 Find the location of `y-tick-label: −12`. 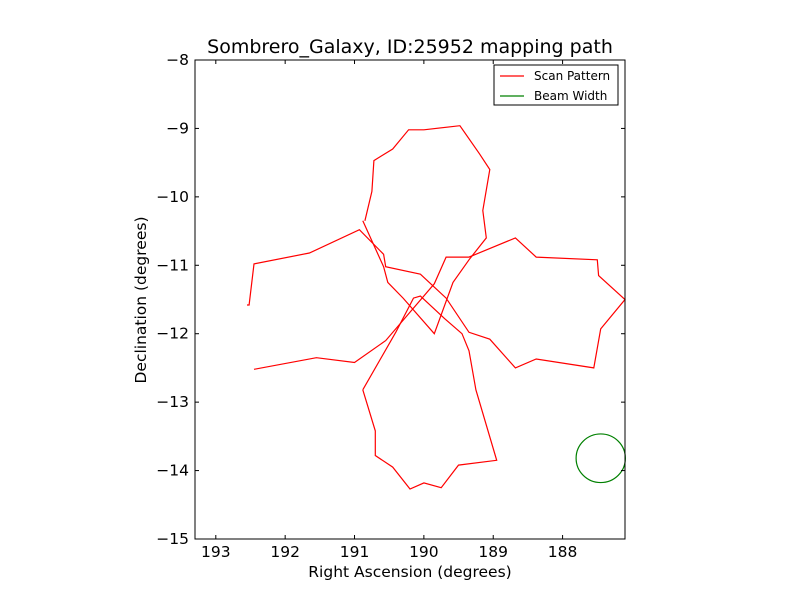

y-tick-label: −12 is located at coordinates (172, 334).